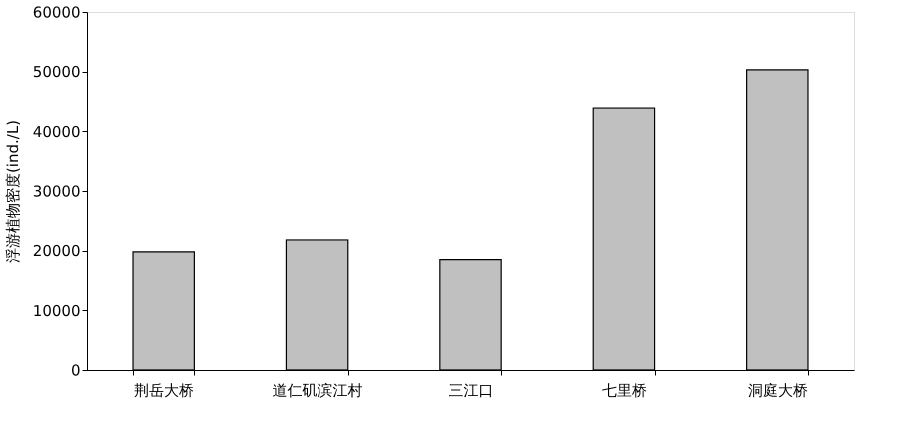  What do you see at coordinates (778, 391) in the screenshot?
I see `x-tick-label: 洞庭大桥` at bounding box center [778, 391].